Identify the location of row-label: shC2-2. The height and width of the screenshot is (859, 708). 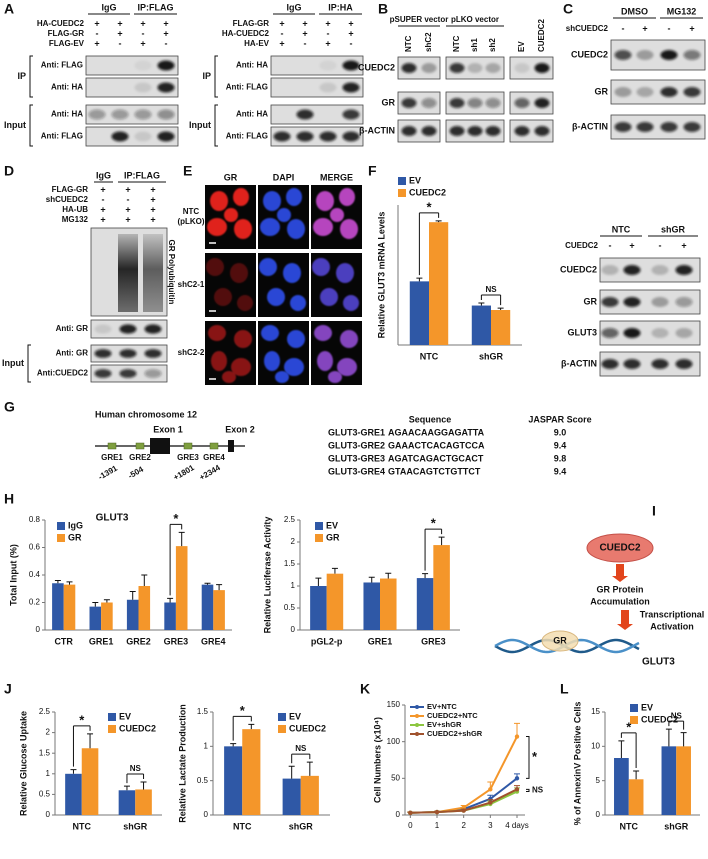
(191, 352).